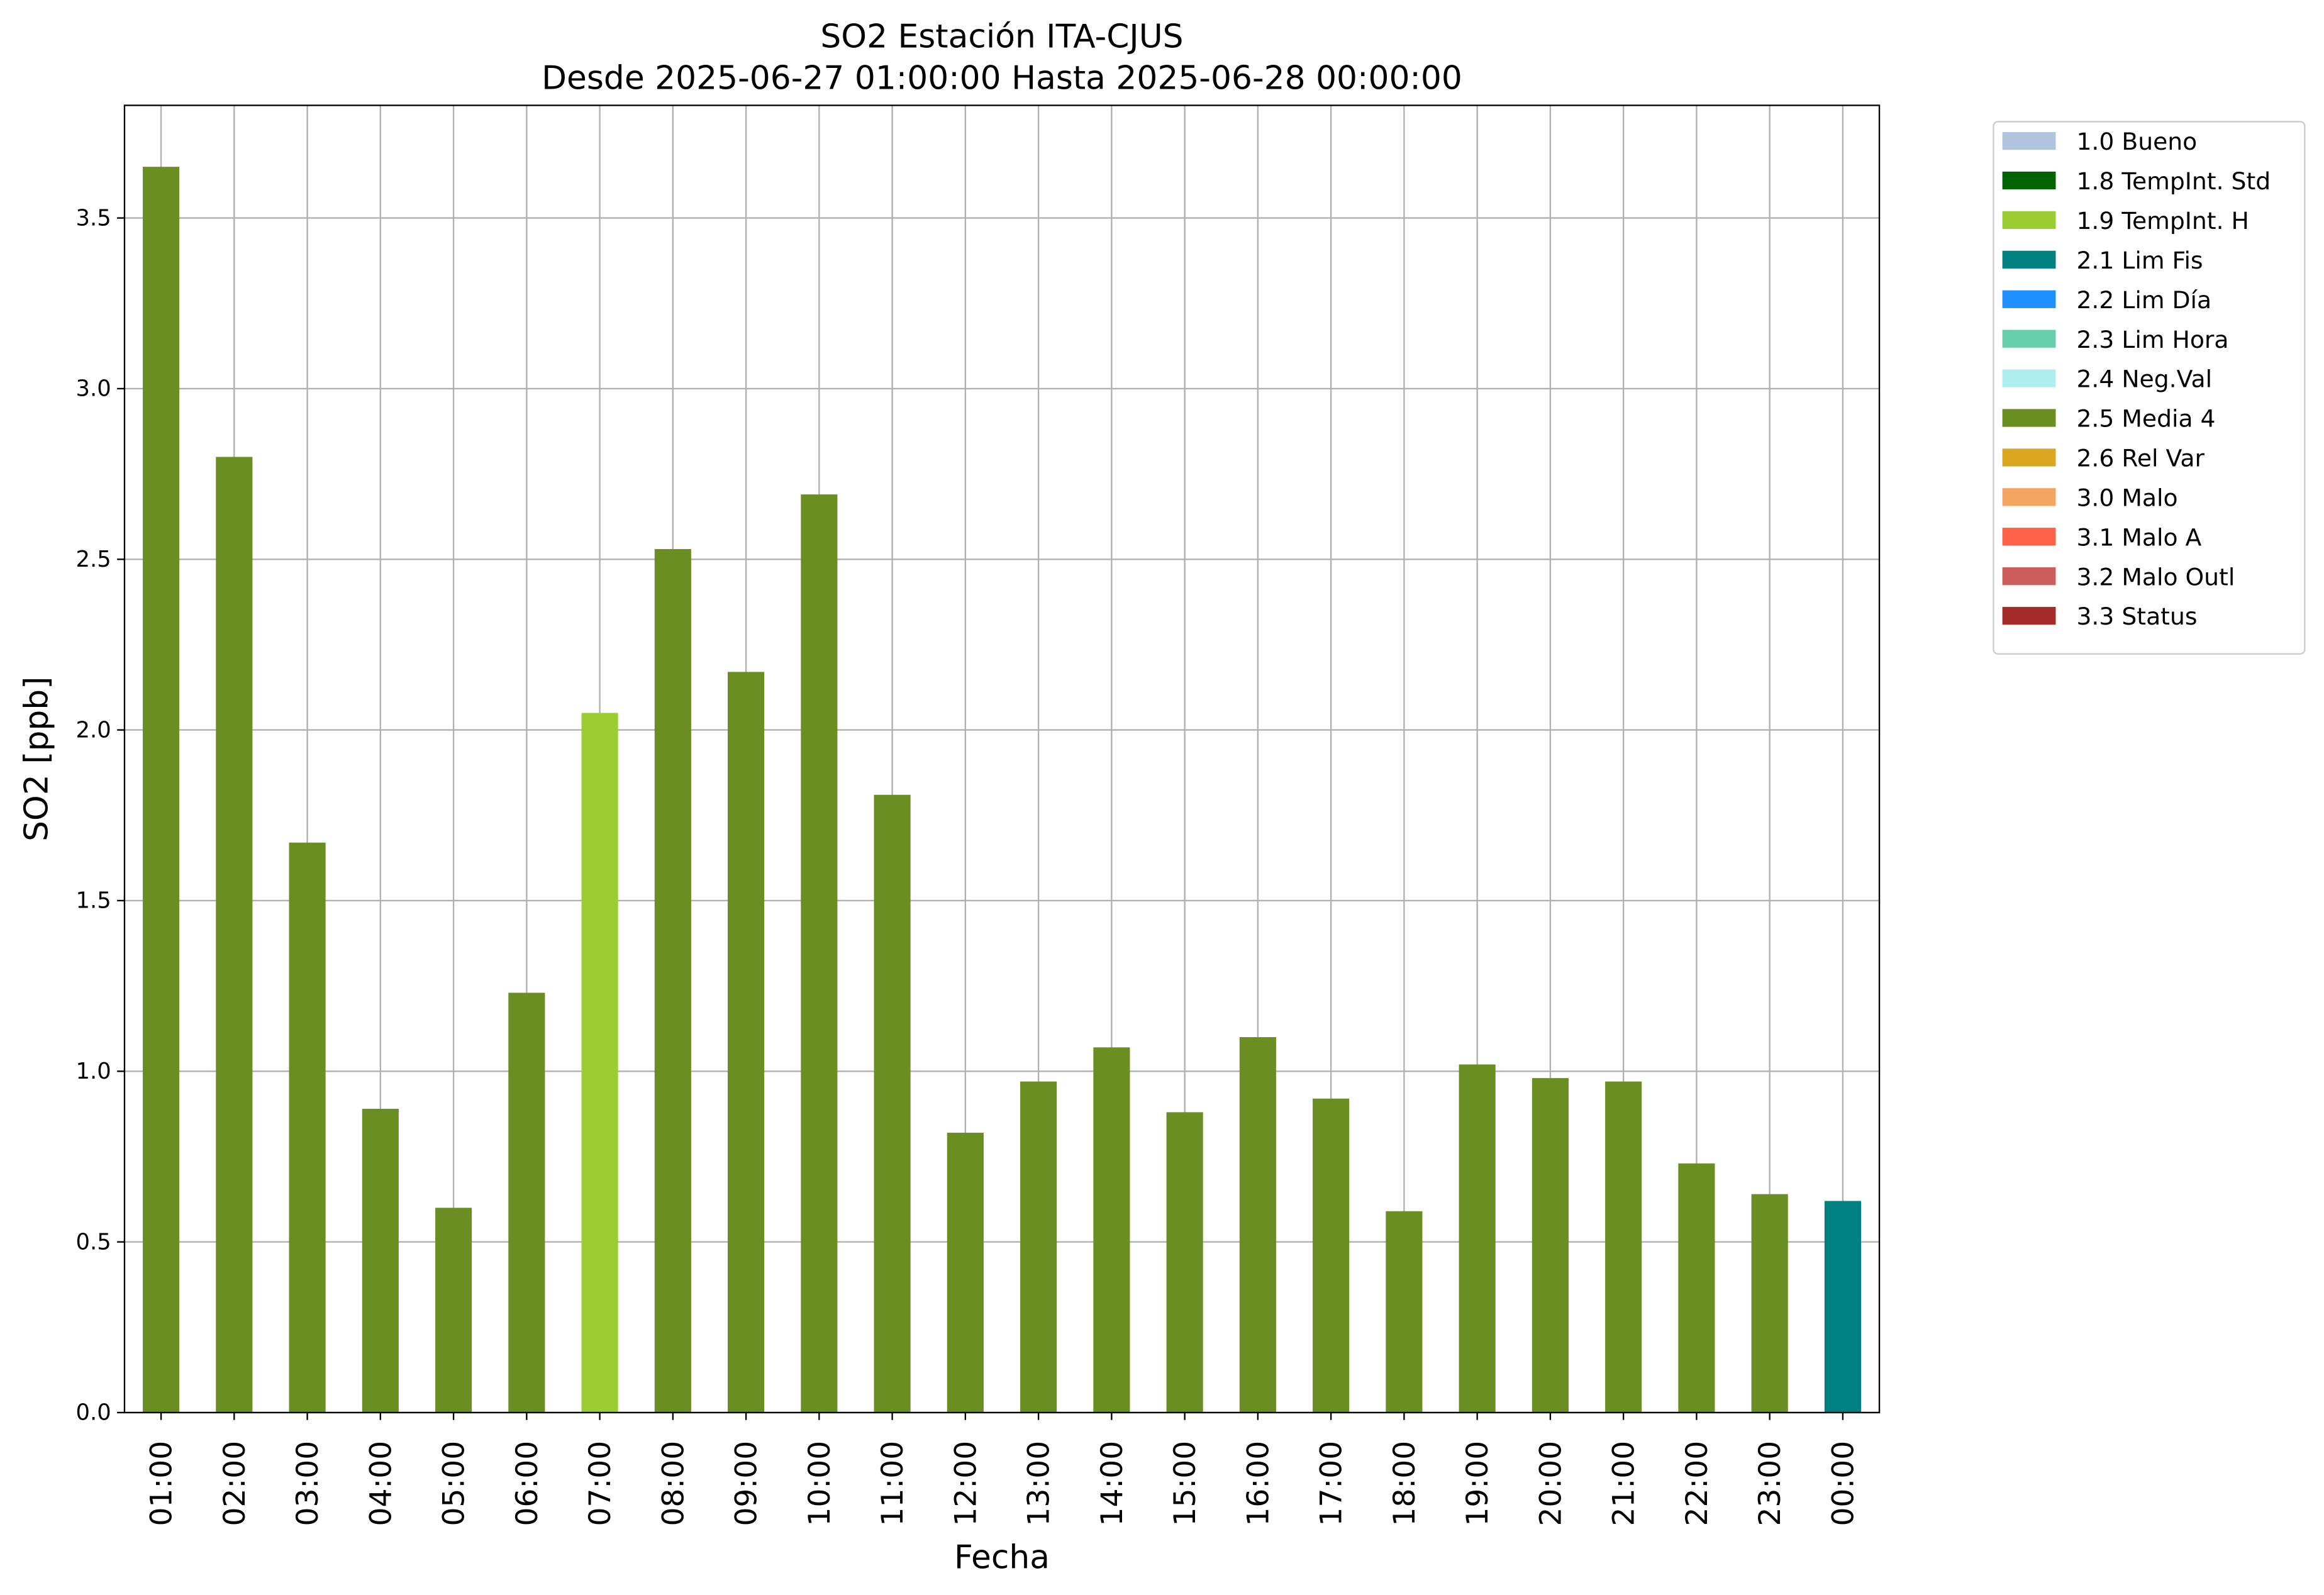  I want to click on x-tick-label: 15:00, so click(1185, 1483).